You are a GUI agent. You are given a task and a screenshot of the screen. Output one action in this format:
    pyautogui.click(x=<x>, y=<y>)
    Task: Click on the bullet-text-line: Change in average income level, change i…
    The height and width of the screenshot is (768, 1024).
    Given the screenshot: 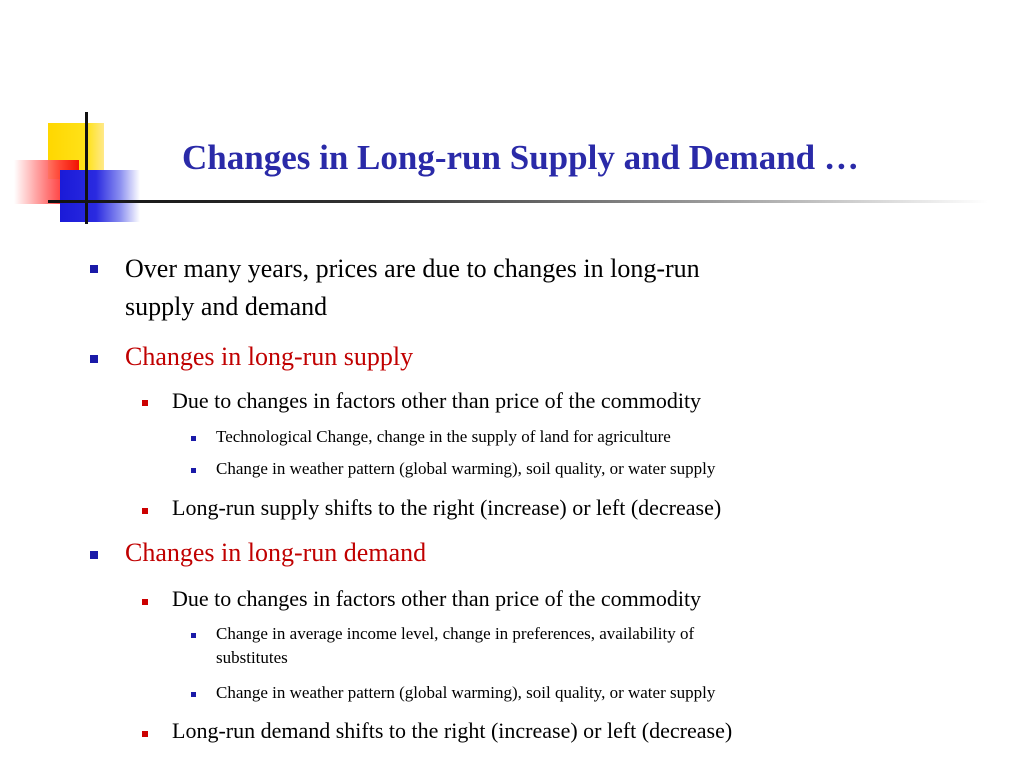 What is the action you would take?
    pyautogui.click(x=455, y=633)
    